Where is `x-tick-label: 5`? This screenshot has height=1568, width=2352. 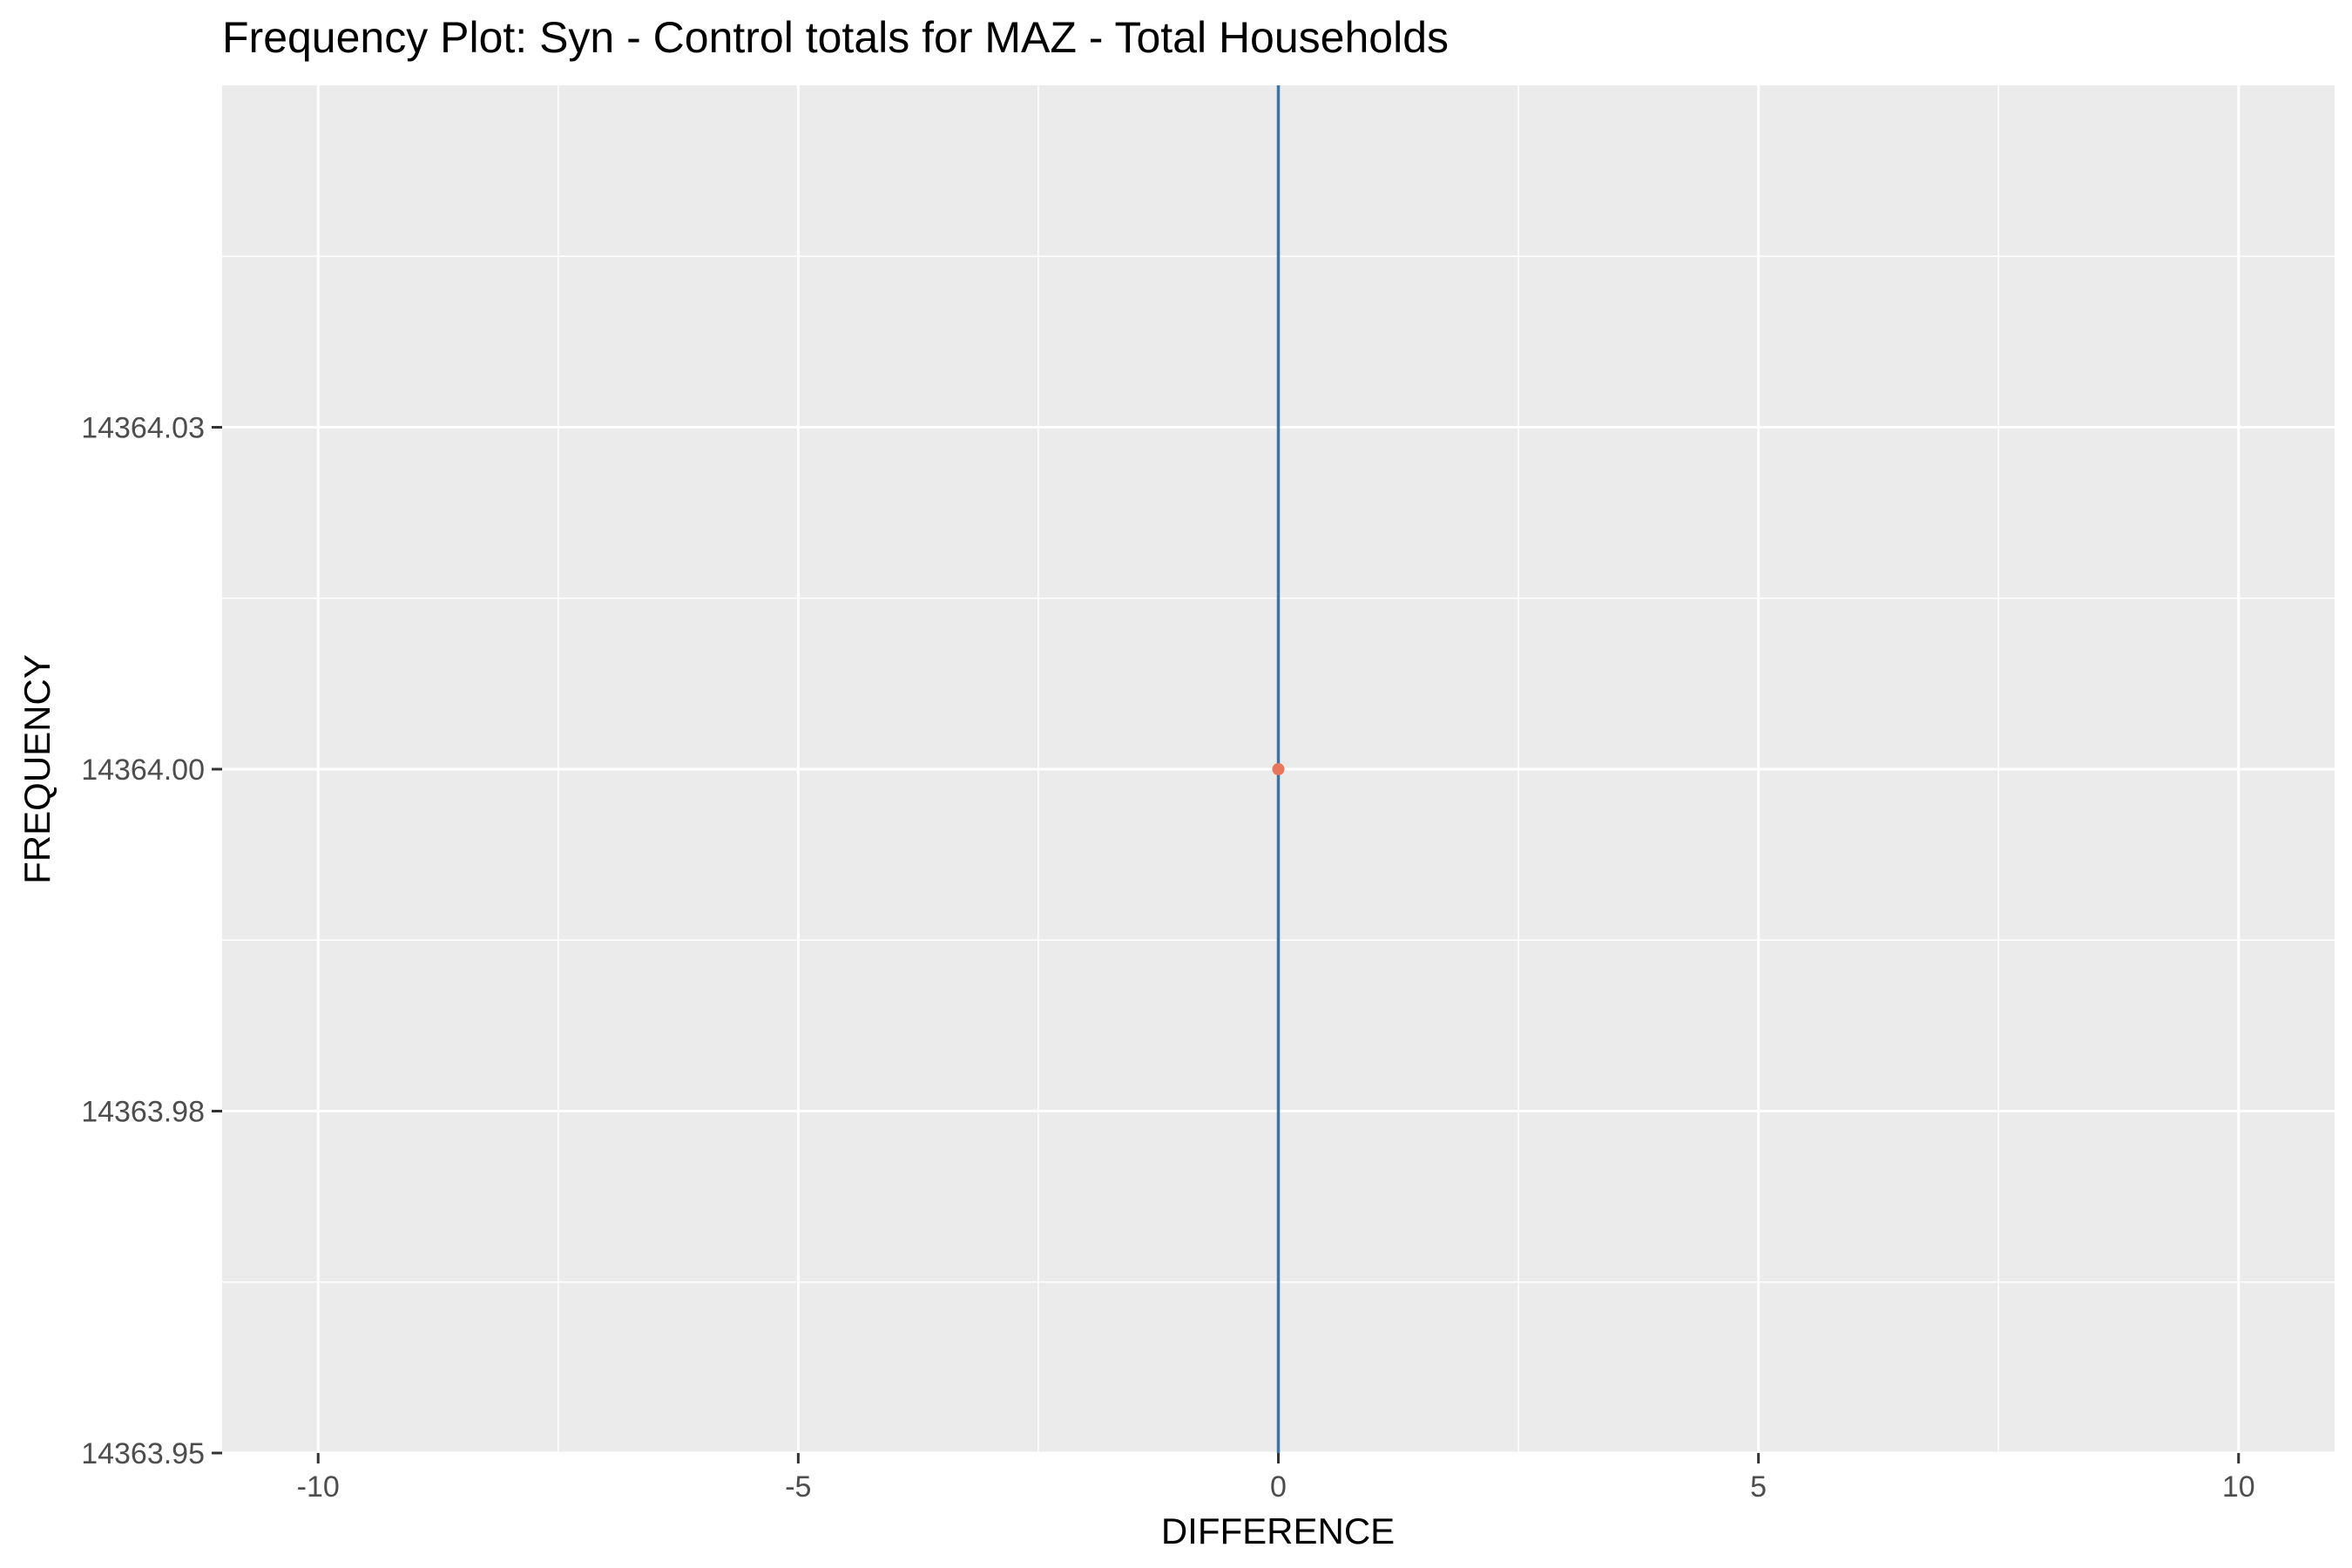
x-tick-label: 5 is located at coordinates (1758, 1487).